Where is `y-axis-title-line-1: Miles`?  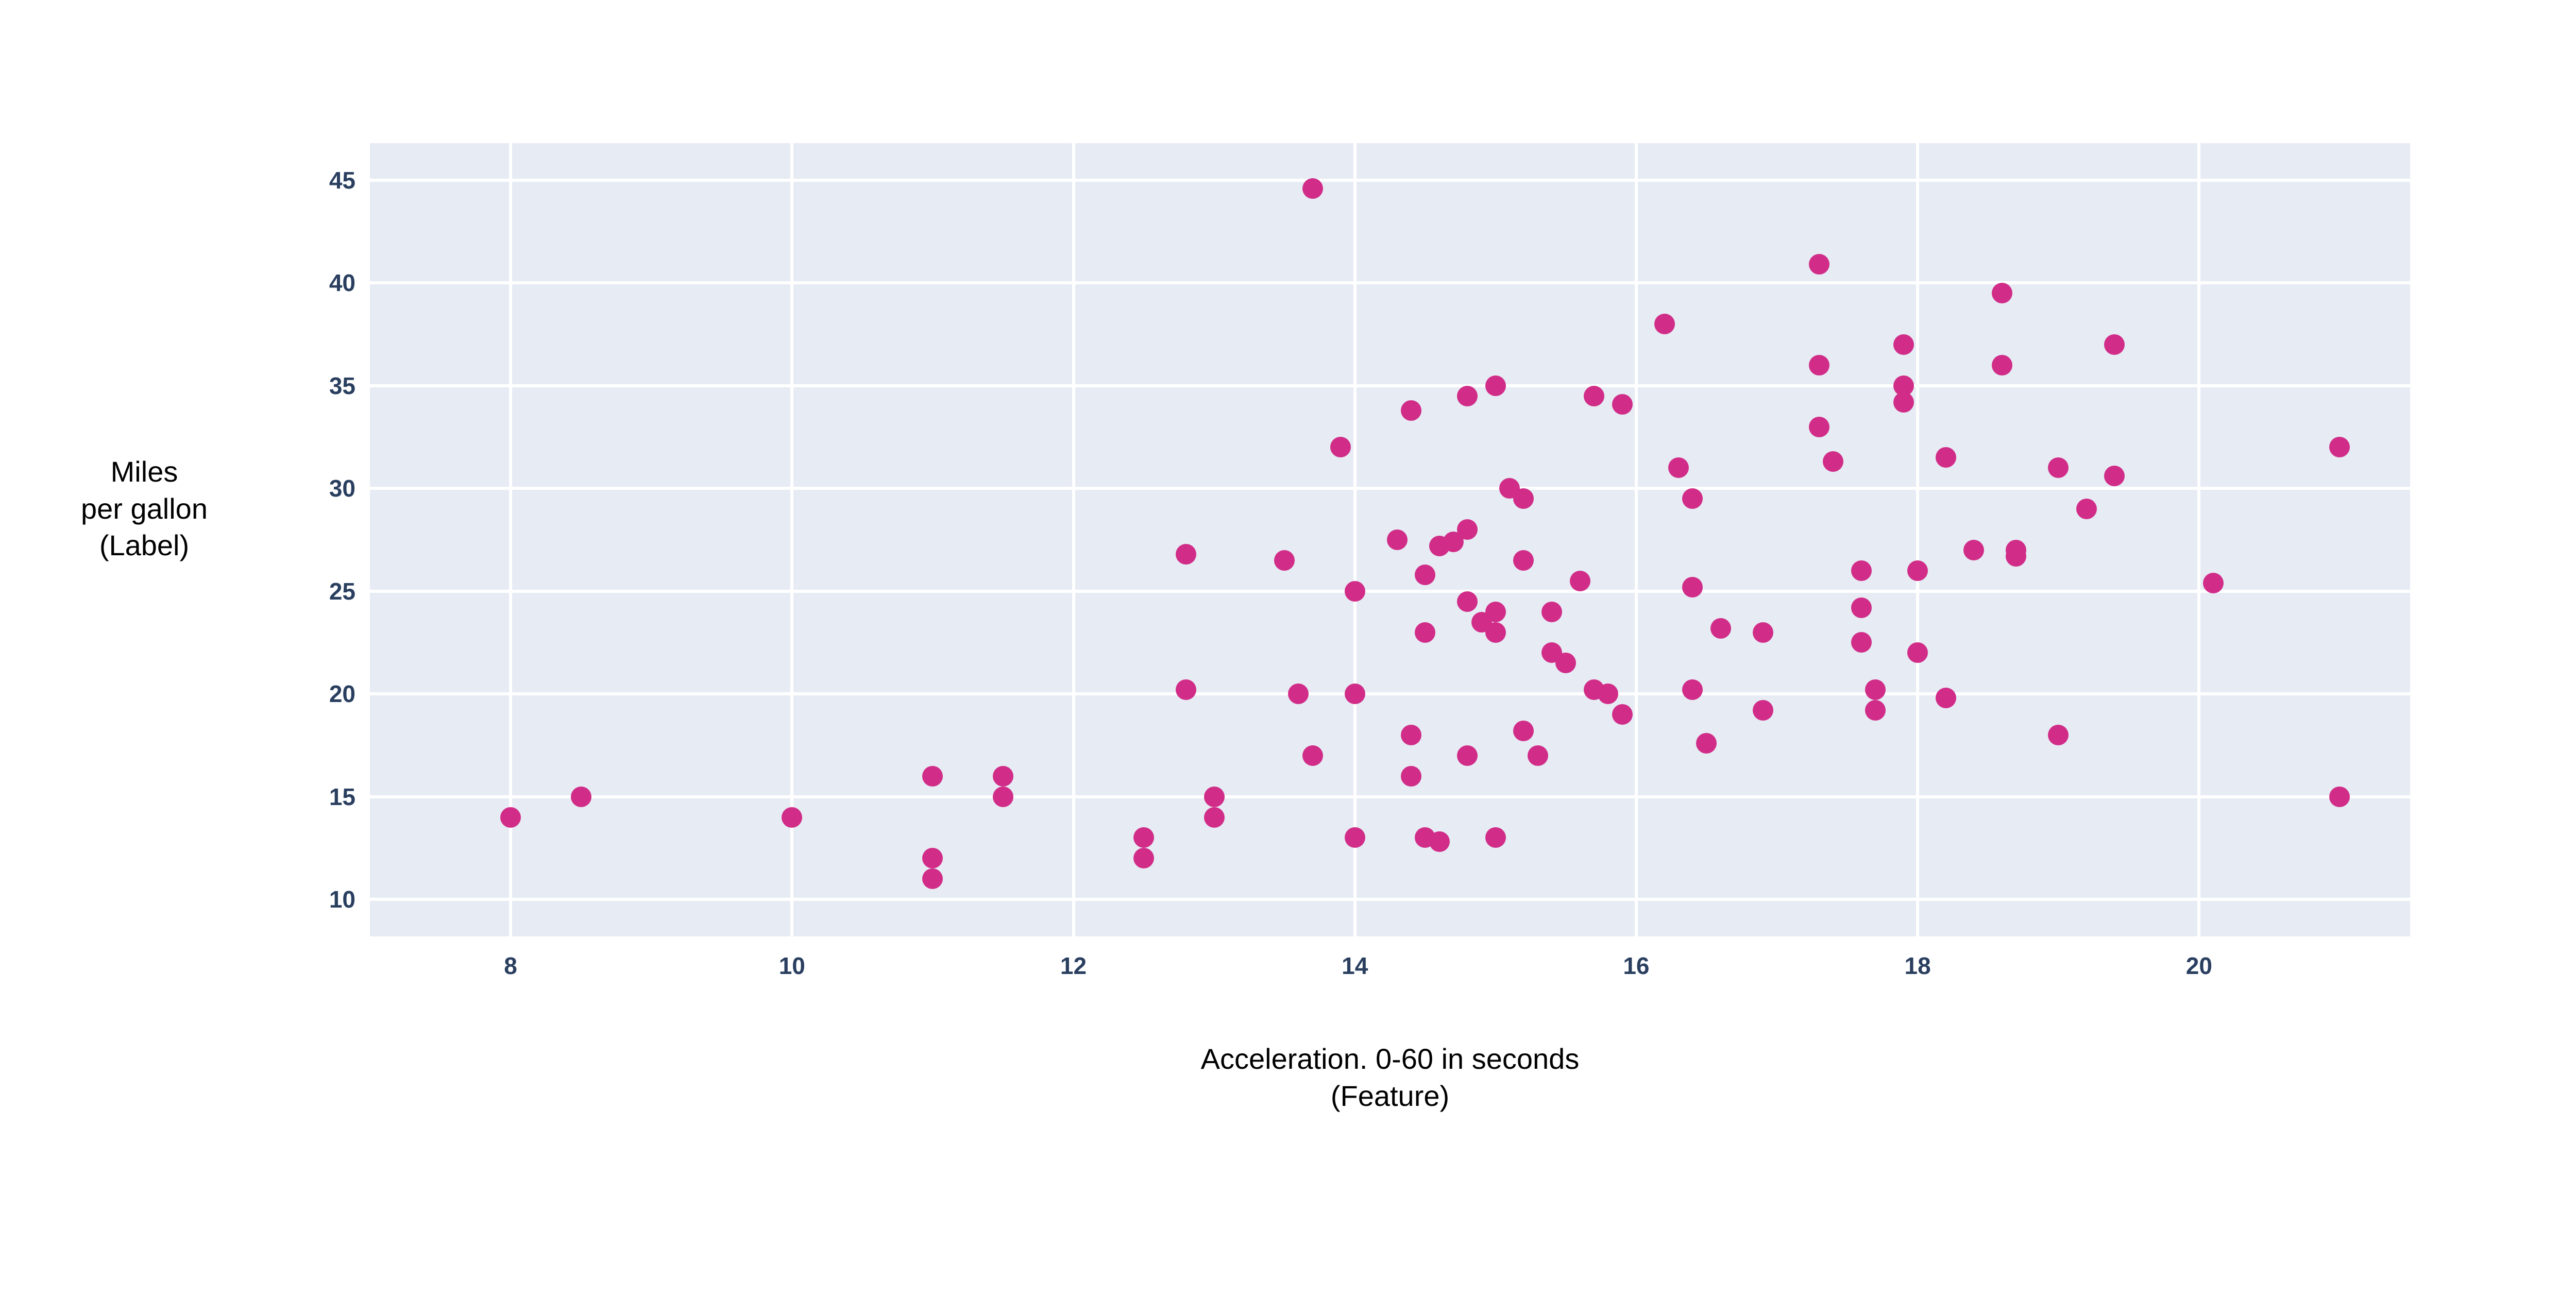
y-axis-title-line-1: Miles is located at coordinates (144, 471).